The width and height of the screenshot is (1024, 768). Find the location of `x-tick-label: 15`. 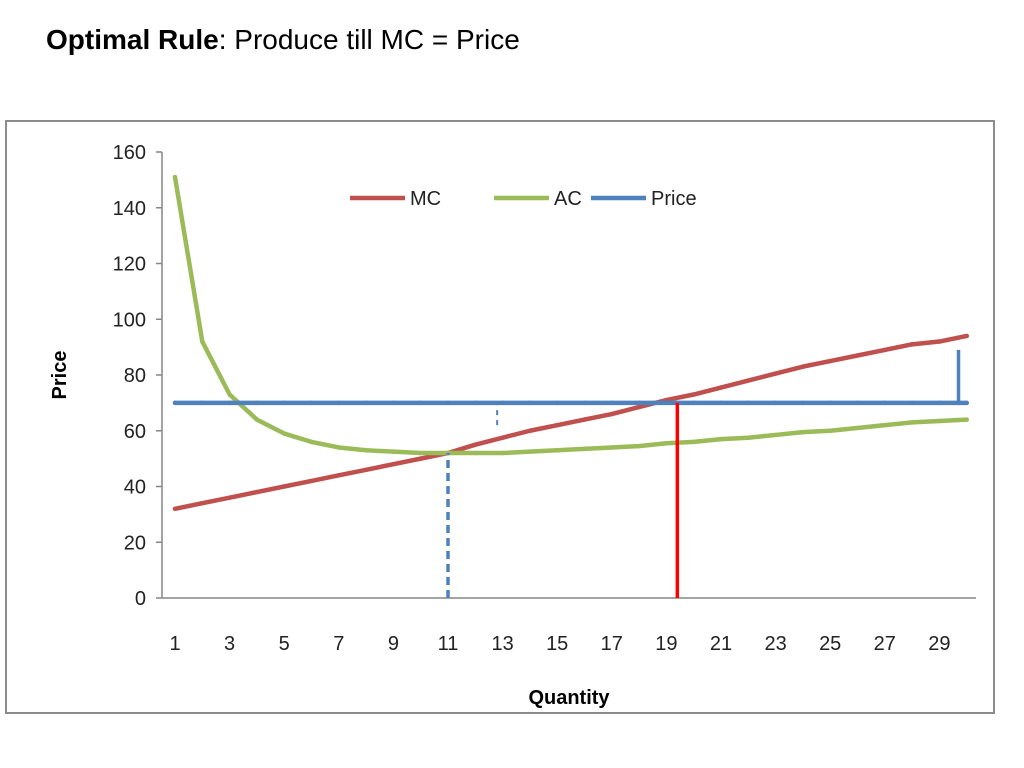

x-tick-label: 15 is located at coordinates (557, 644).